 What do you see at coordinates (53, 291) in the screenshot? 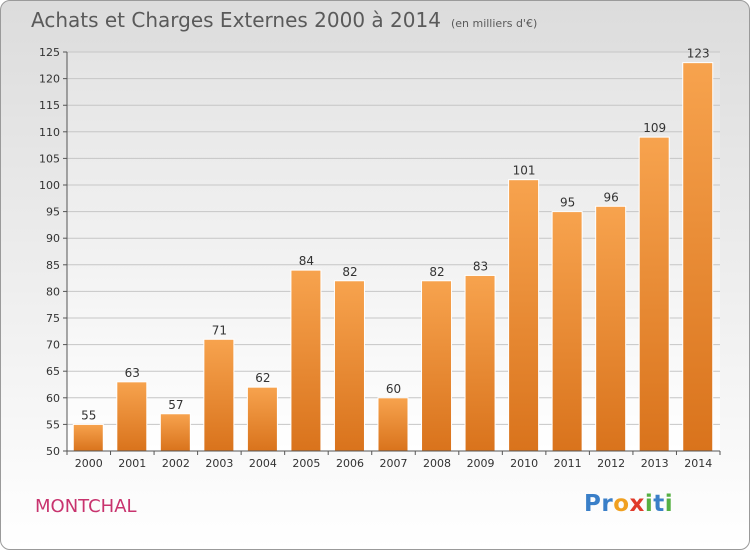
I see `y-tick-label: 80` at bounding box center [53, 291].